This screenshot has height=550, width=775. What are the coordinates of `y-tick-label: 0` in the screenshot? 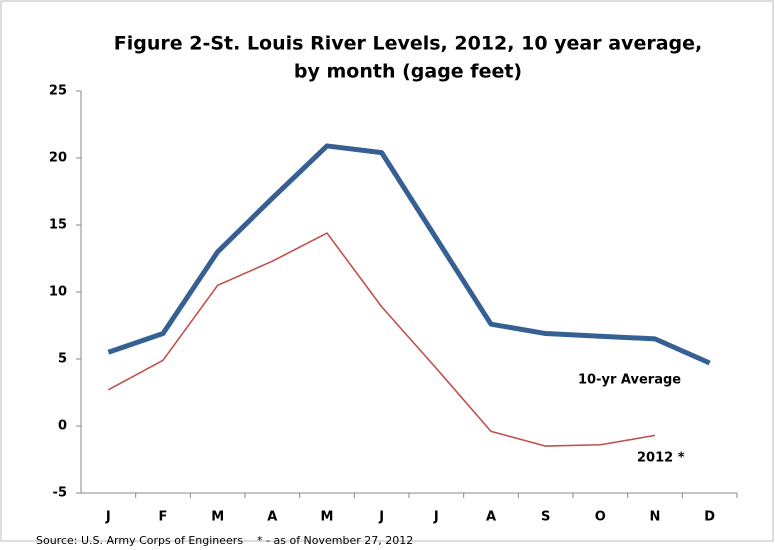 It's located at (62, 426).